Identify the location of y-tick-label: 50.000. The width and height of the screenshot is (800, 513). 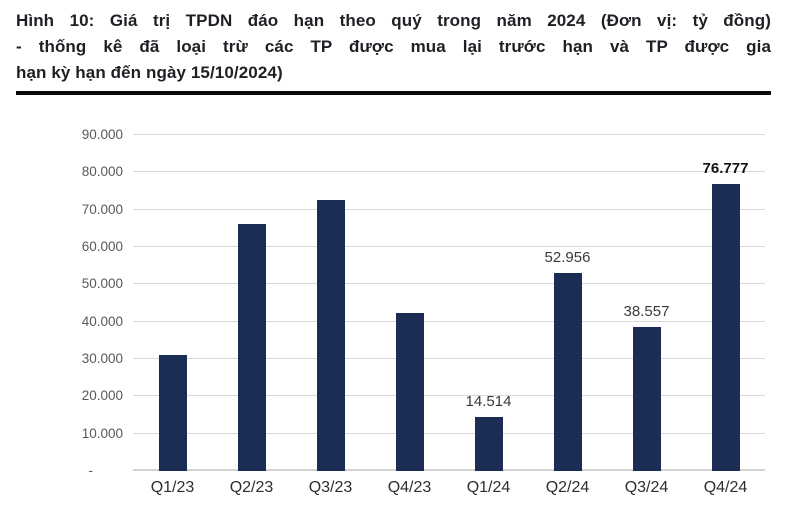
(102, 284).